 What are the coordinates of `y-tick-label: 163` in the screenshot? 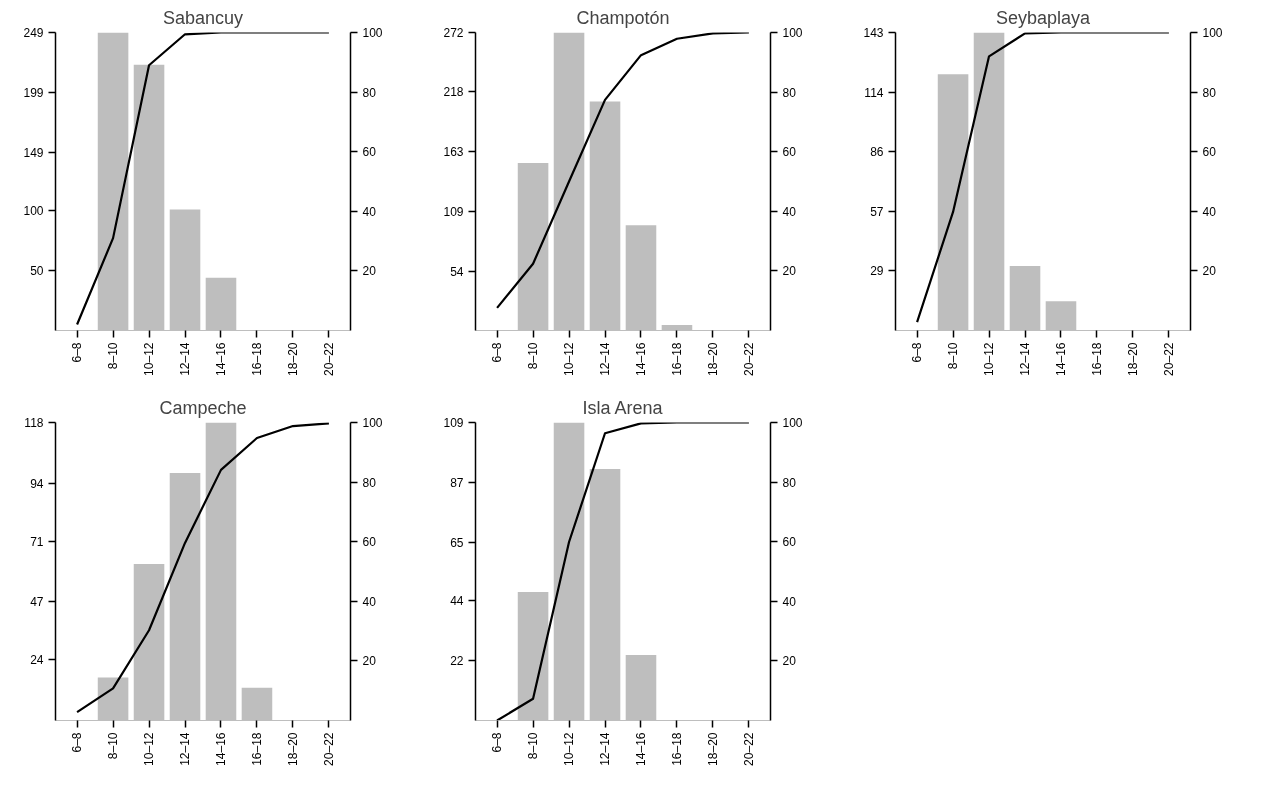 It's located at (453, 152).